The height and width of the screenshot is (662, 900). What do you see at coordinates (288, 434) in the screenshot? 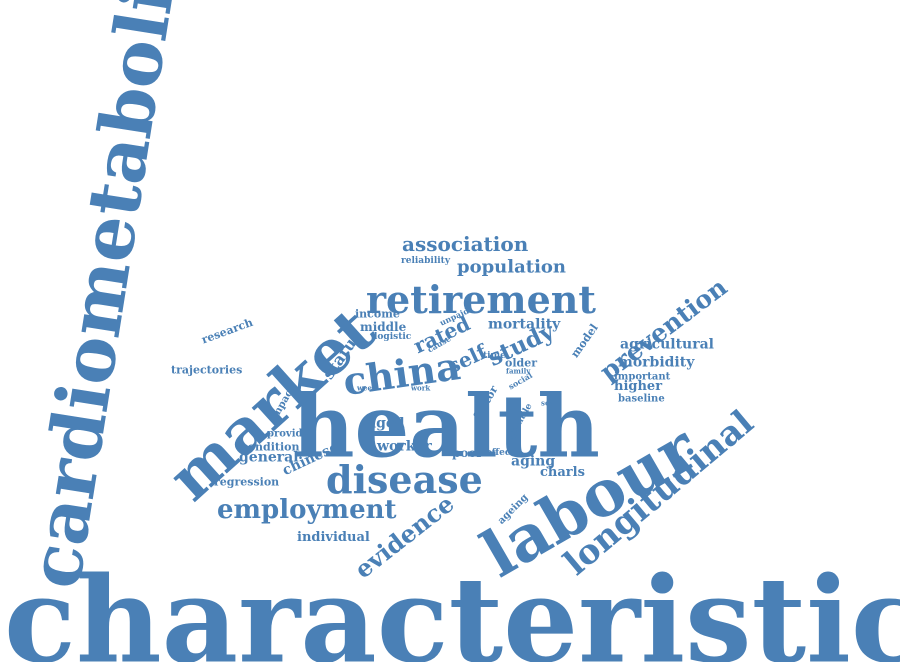
I see `word-provide: provide` at bounding box center [288, 434].